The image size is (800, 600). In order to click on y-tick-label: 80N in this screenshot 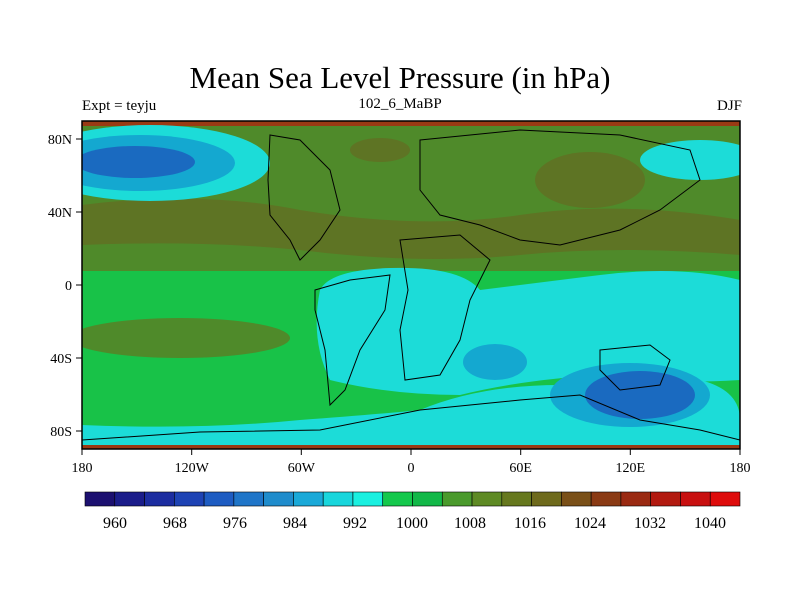, I will do `click(60, 140)`.